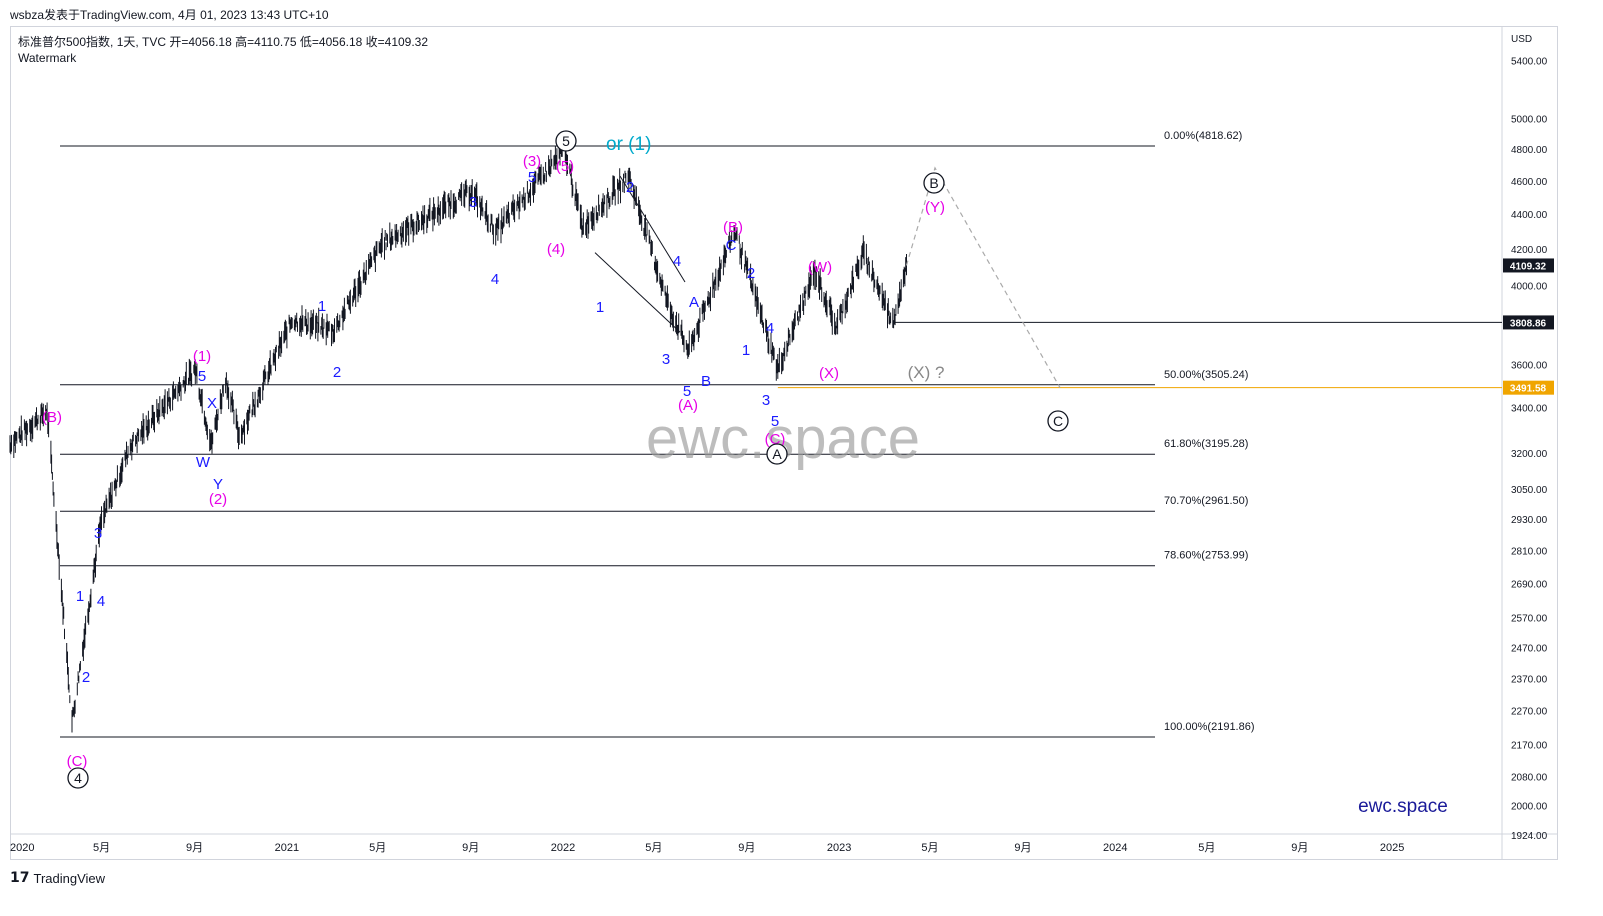 The width and height of the screenshot is (1603, 916). I want to click on y-tick-label: 2570.00, so click(1529, 619).